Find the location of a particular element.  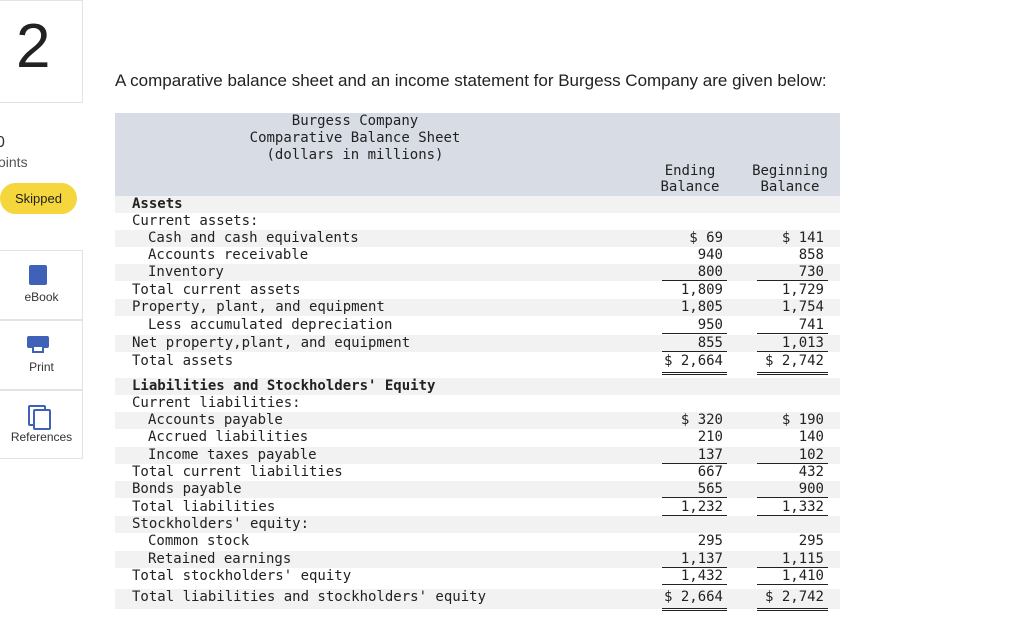

table-row: Retained earnings 1,137 1,115 is located at coordinates (477, 559).